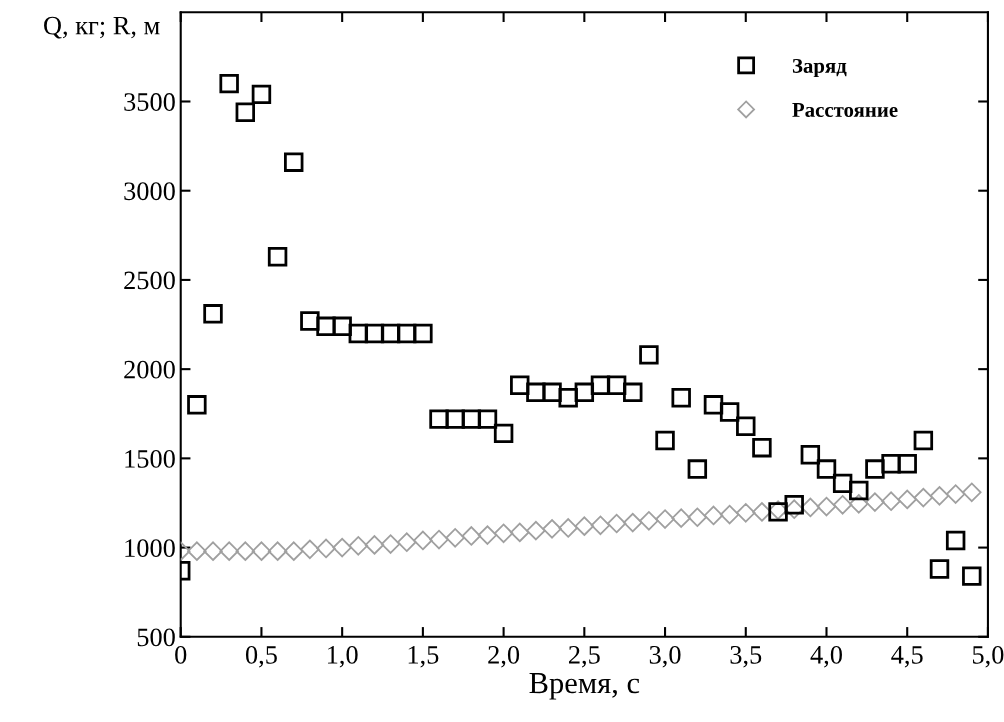 The width and height of the screenshot is (1004, 722). I want to click on x-tick-label: 3,0, so click(665, 656).